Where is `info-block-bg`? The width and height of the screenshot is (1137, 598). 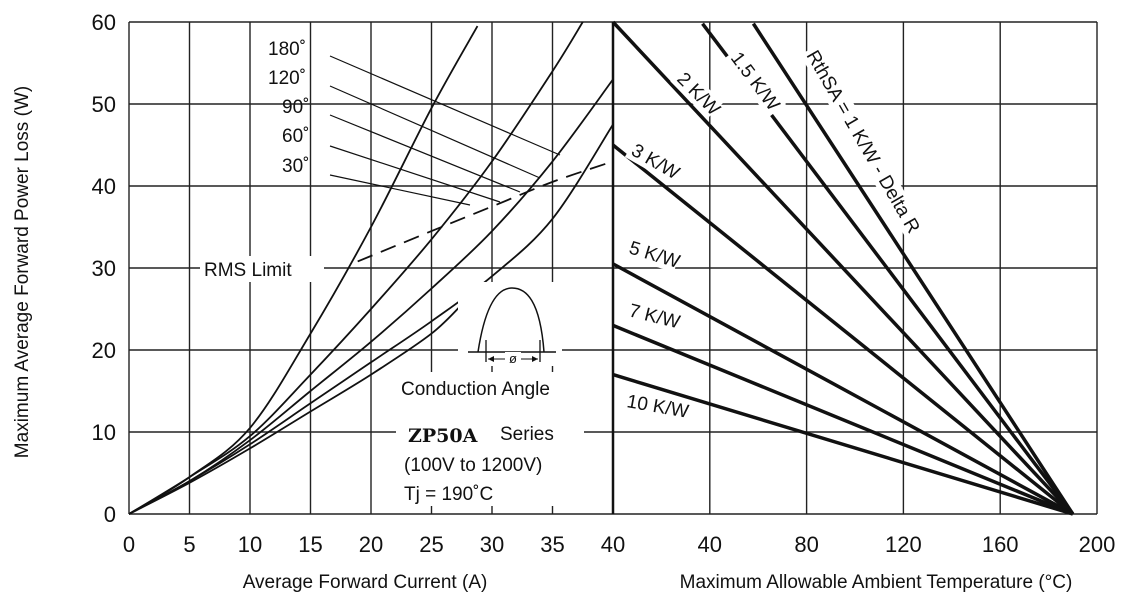 info-block-bg is located at coordinates (490, 439).